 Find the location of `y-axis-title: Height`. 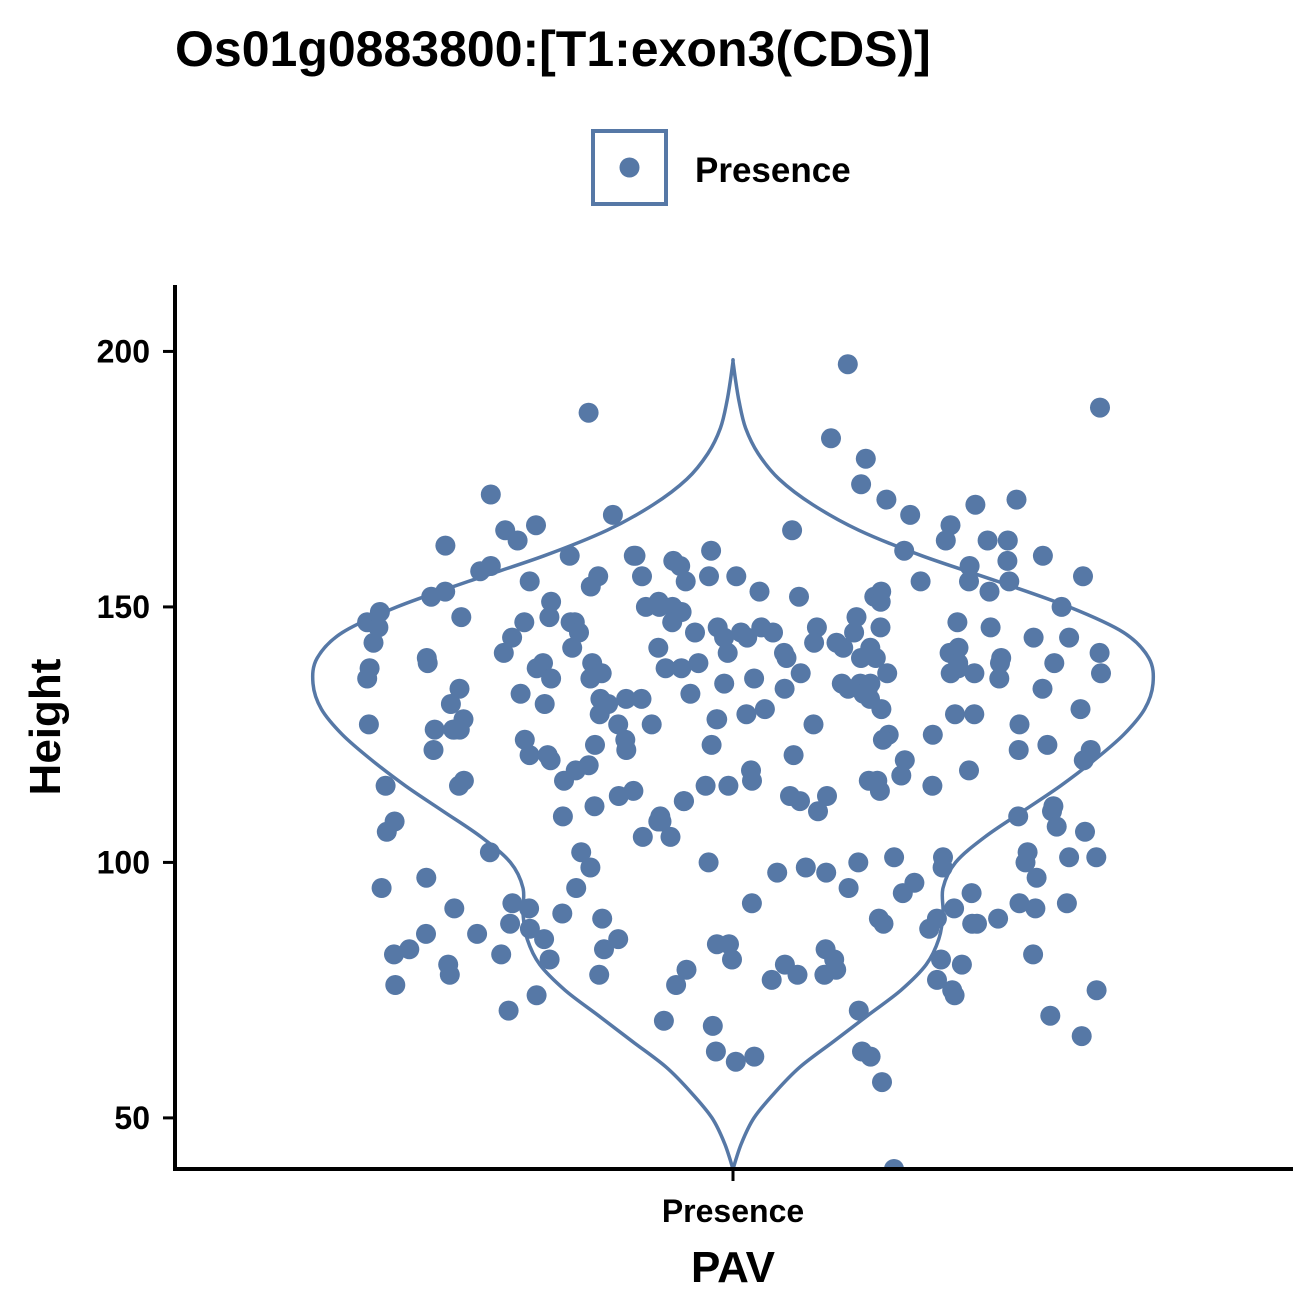

y-axis-title: Height is located at coordinates (45, 726).